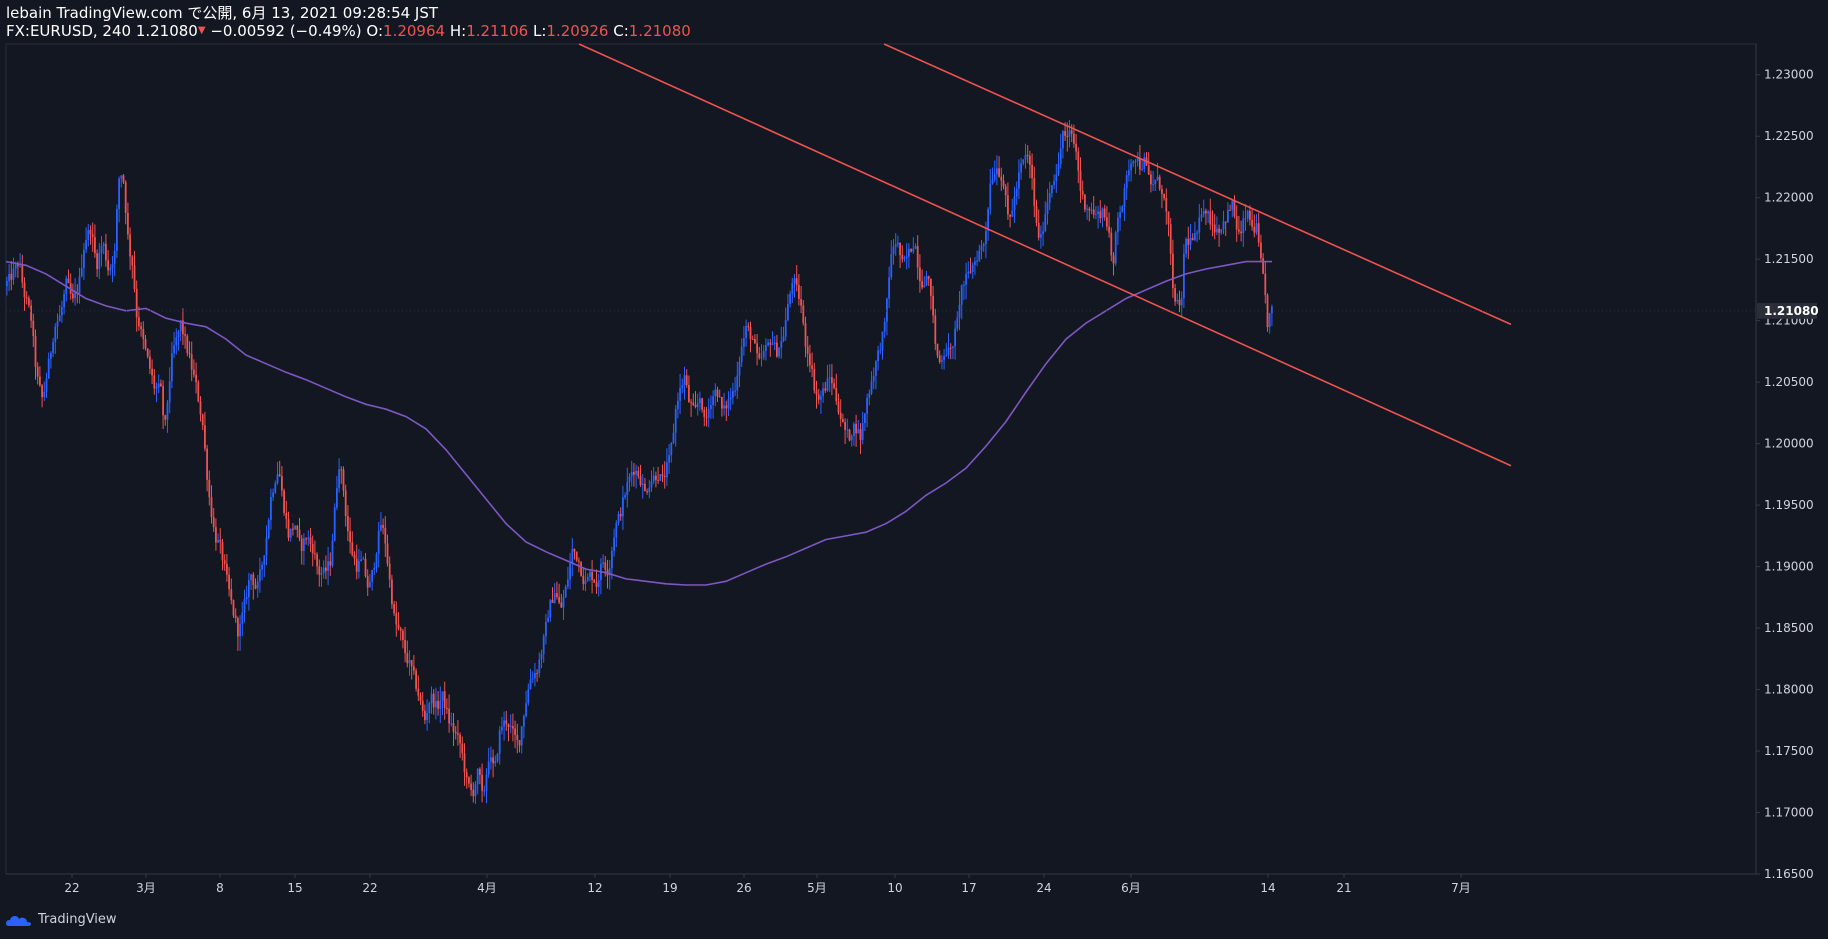 The image size is (1828, 939). Describe the element at coordinates (61, 919) in the screenshot. I see `tradingview-logo: TradingView` at that location.